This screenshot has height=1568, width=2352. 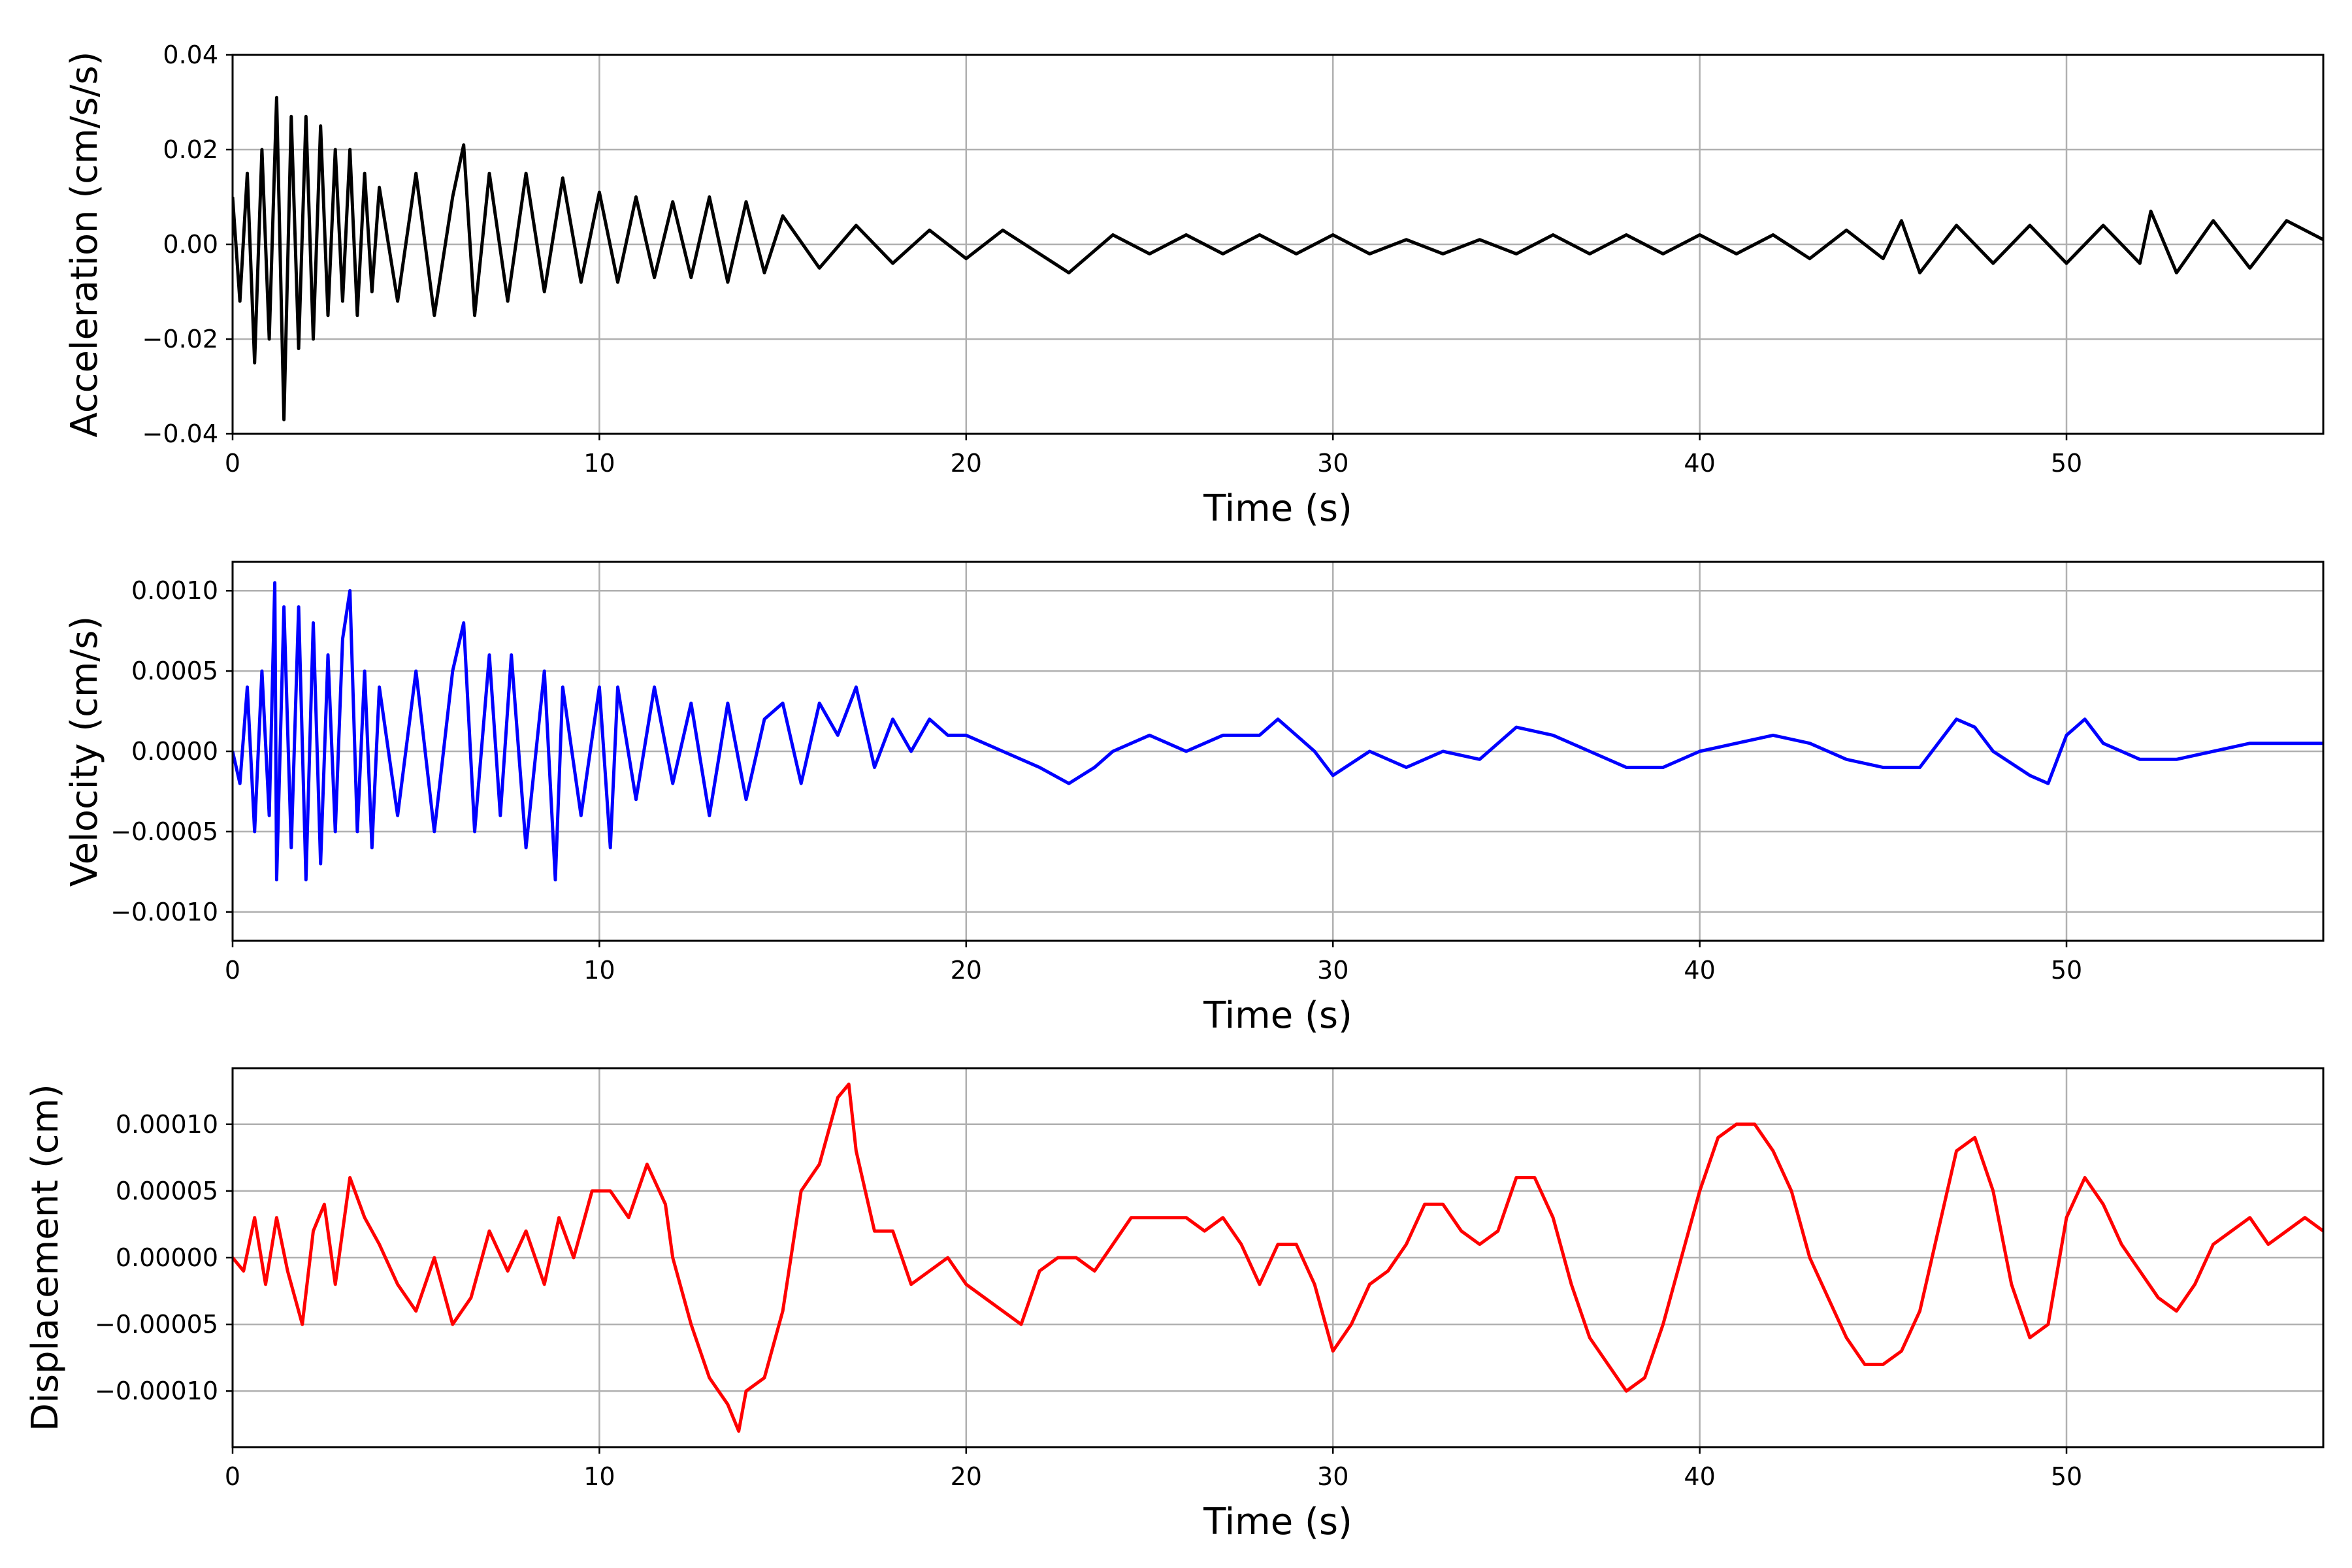 What do you see at coordinates (156, 1324) in the screenshot?
I see `displacement-ytick-label-1: −0.00005` at bounding box center [156, 1324].